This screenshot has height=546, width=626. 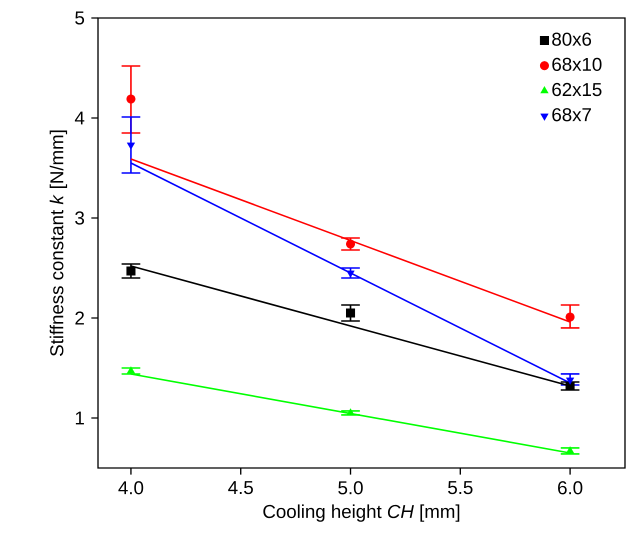 I want to click on legend-label: 68x7, so click(x=571, y=115).